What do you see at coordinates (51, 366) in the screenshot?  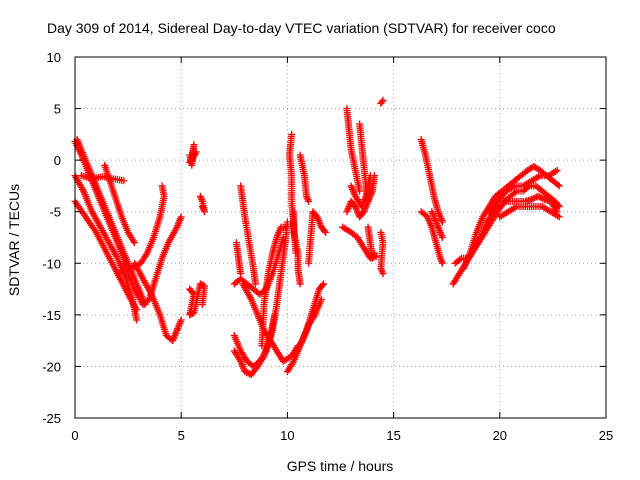 I see `y-tick-label: -20` at bounding box center [51, 366].